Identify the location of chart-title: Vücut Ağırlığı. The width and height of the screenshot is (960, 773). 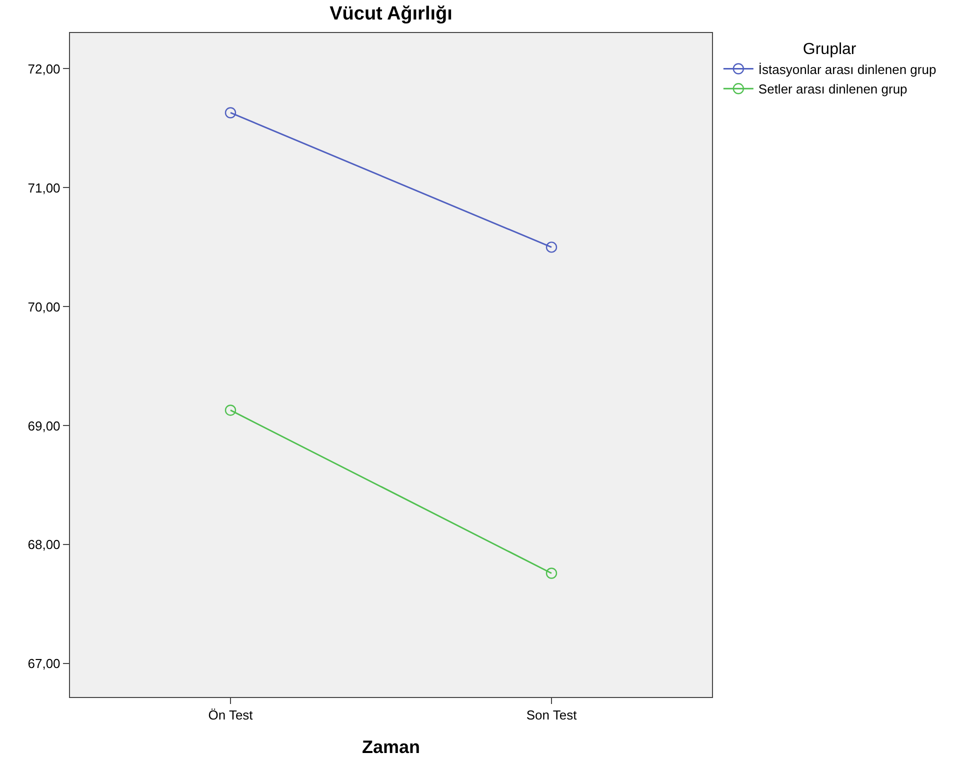
(391, 13).